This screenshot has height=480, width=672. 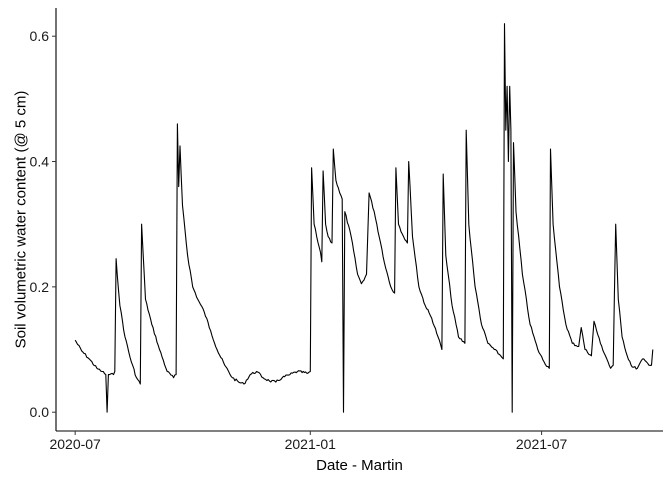 I want to click on y-tick-label: 0.0, so click(x=40, y=412).